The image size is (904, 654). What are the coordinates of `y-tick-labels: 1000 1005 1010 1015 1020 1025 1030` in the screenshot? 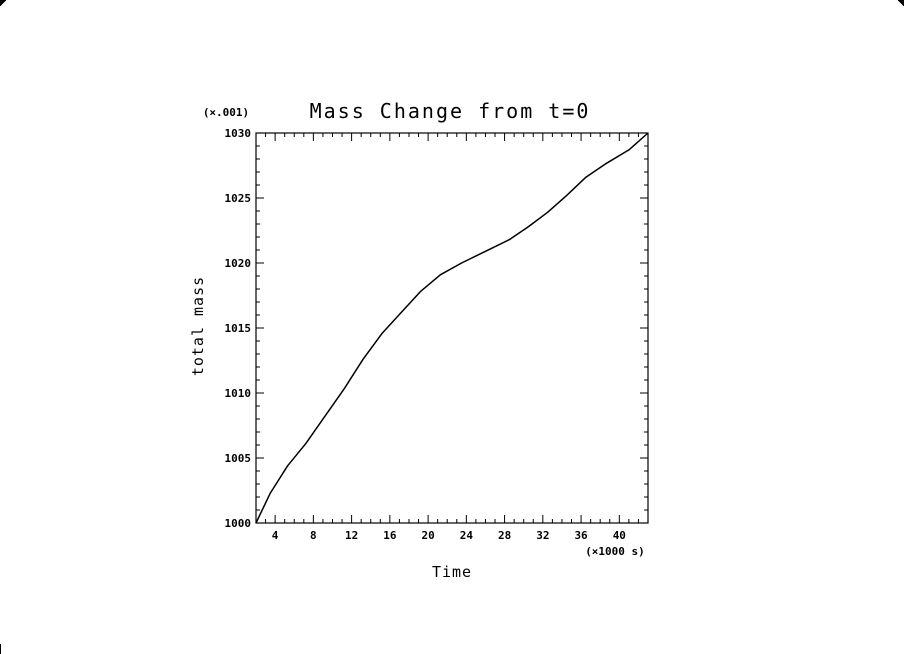 It's located at (238, 328).